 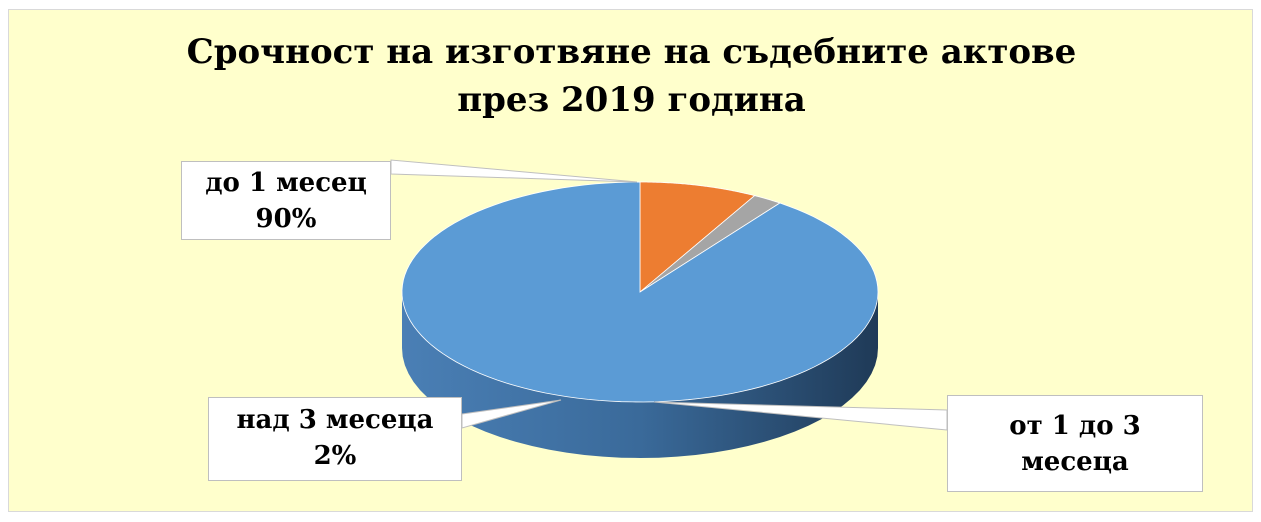 I want to click on label-box-up-to-1-month: до 1 месец 90%, so click(x=286, y=200).